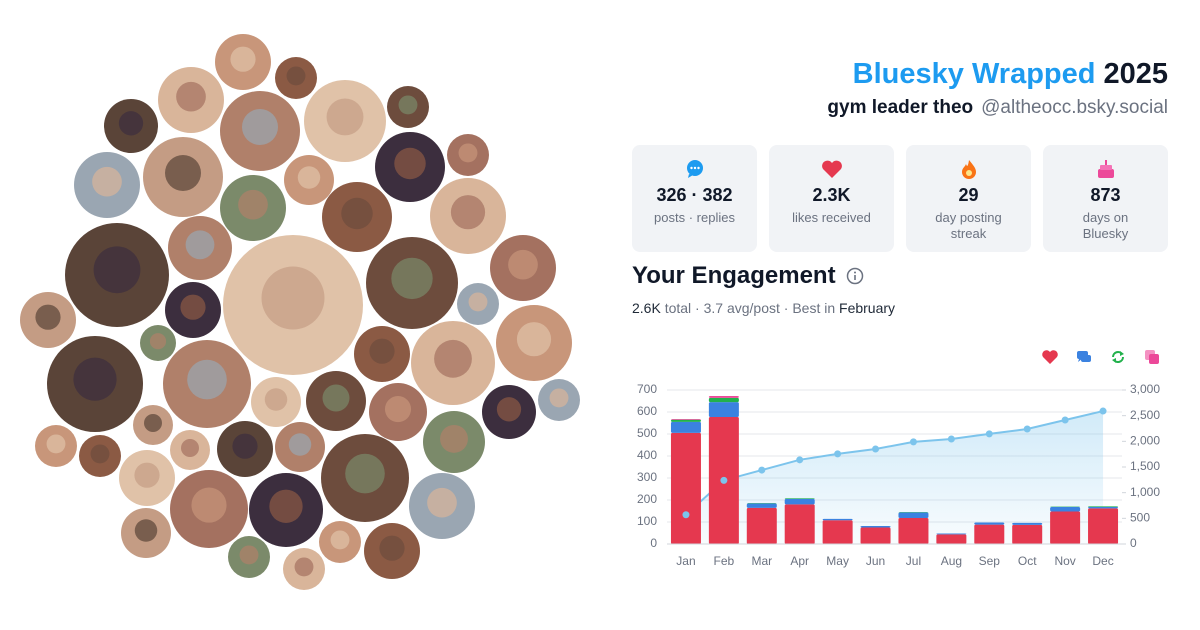 The height and width of the screenshot is (630, 1200). I want to click on x-tick-label: Dec, so click(1102, 561).